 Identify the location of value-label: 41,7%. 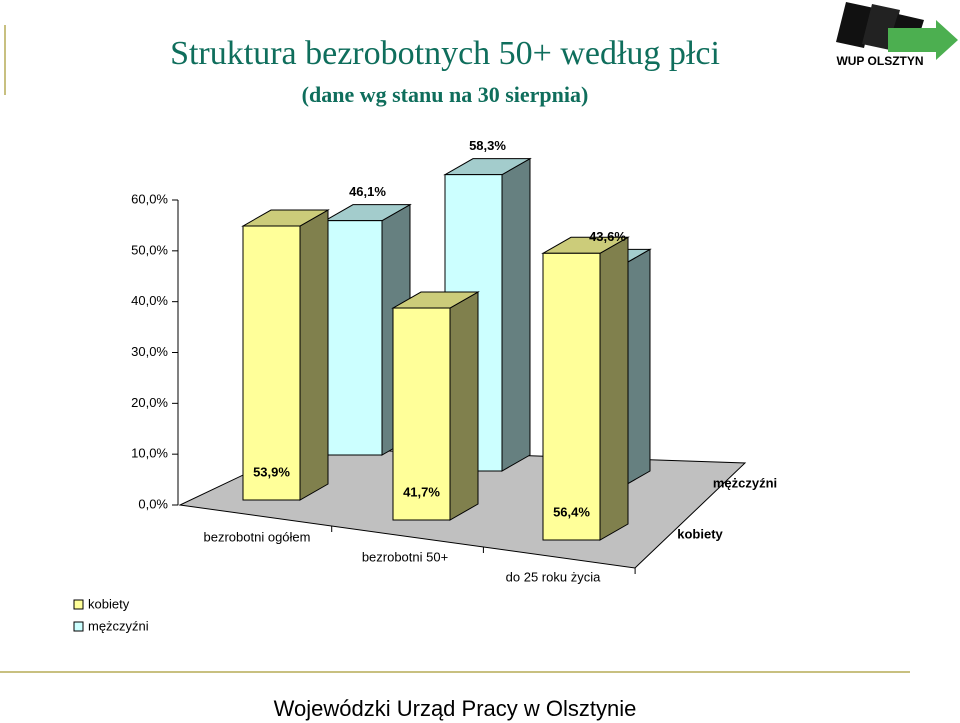
(421, 491).